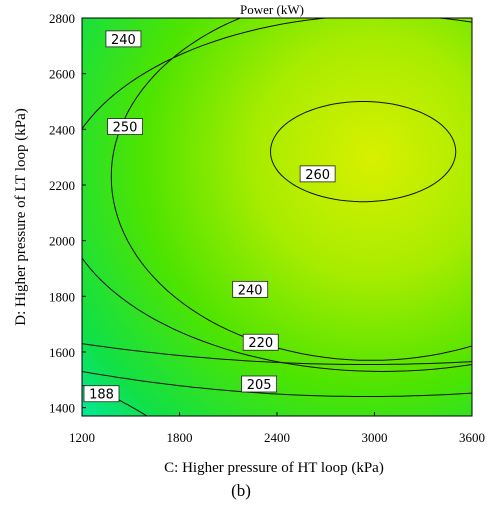 The width and height of the screenshot is (497, 508). I want to click on x-tick-label: 3600, so click(472, 437).